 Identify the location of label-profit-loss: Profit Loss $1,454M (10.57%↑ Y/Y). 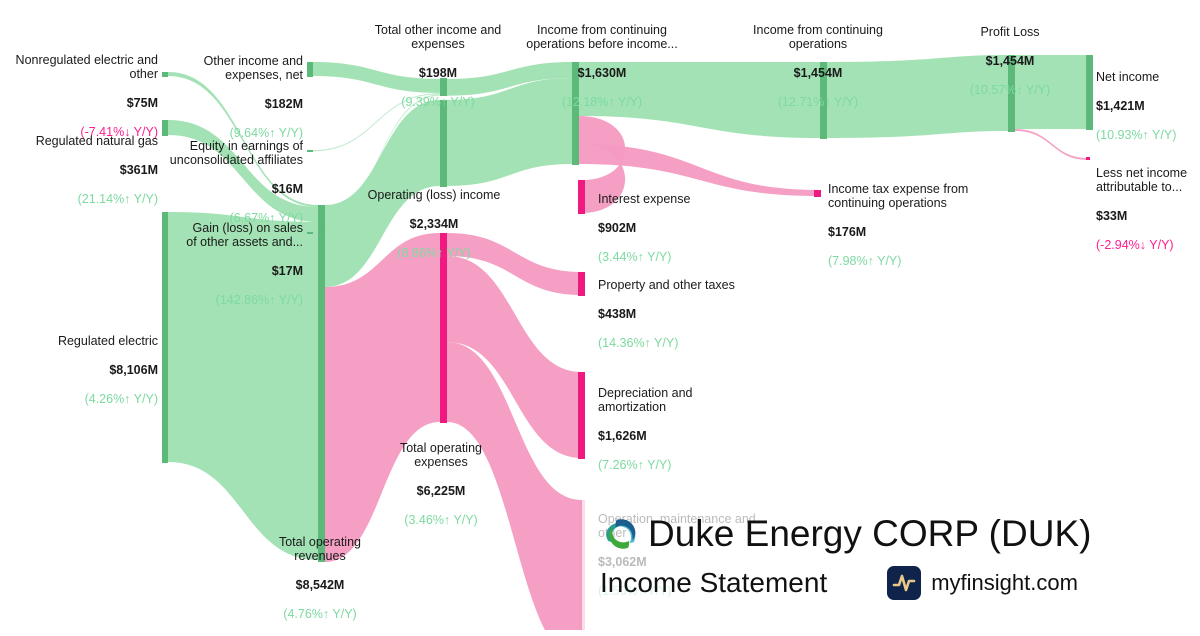
(1010, 61).